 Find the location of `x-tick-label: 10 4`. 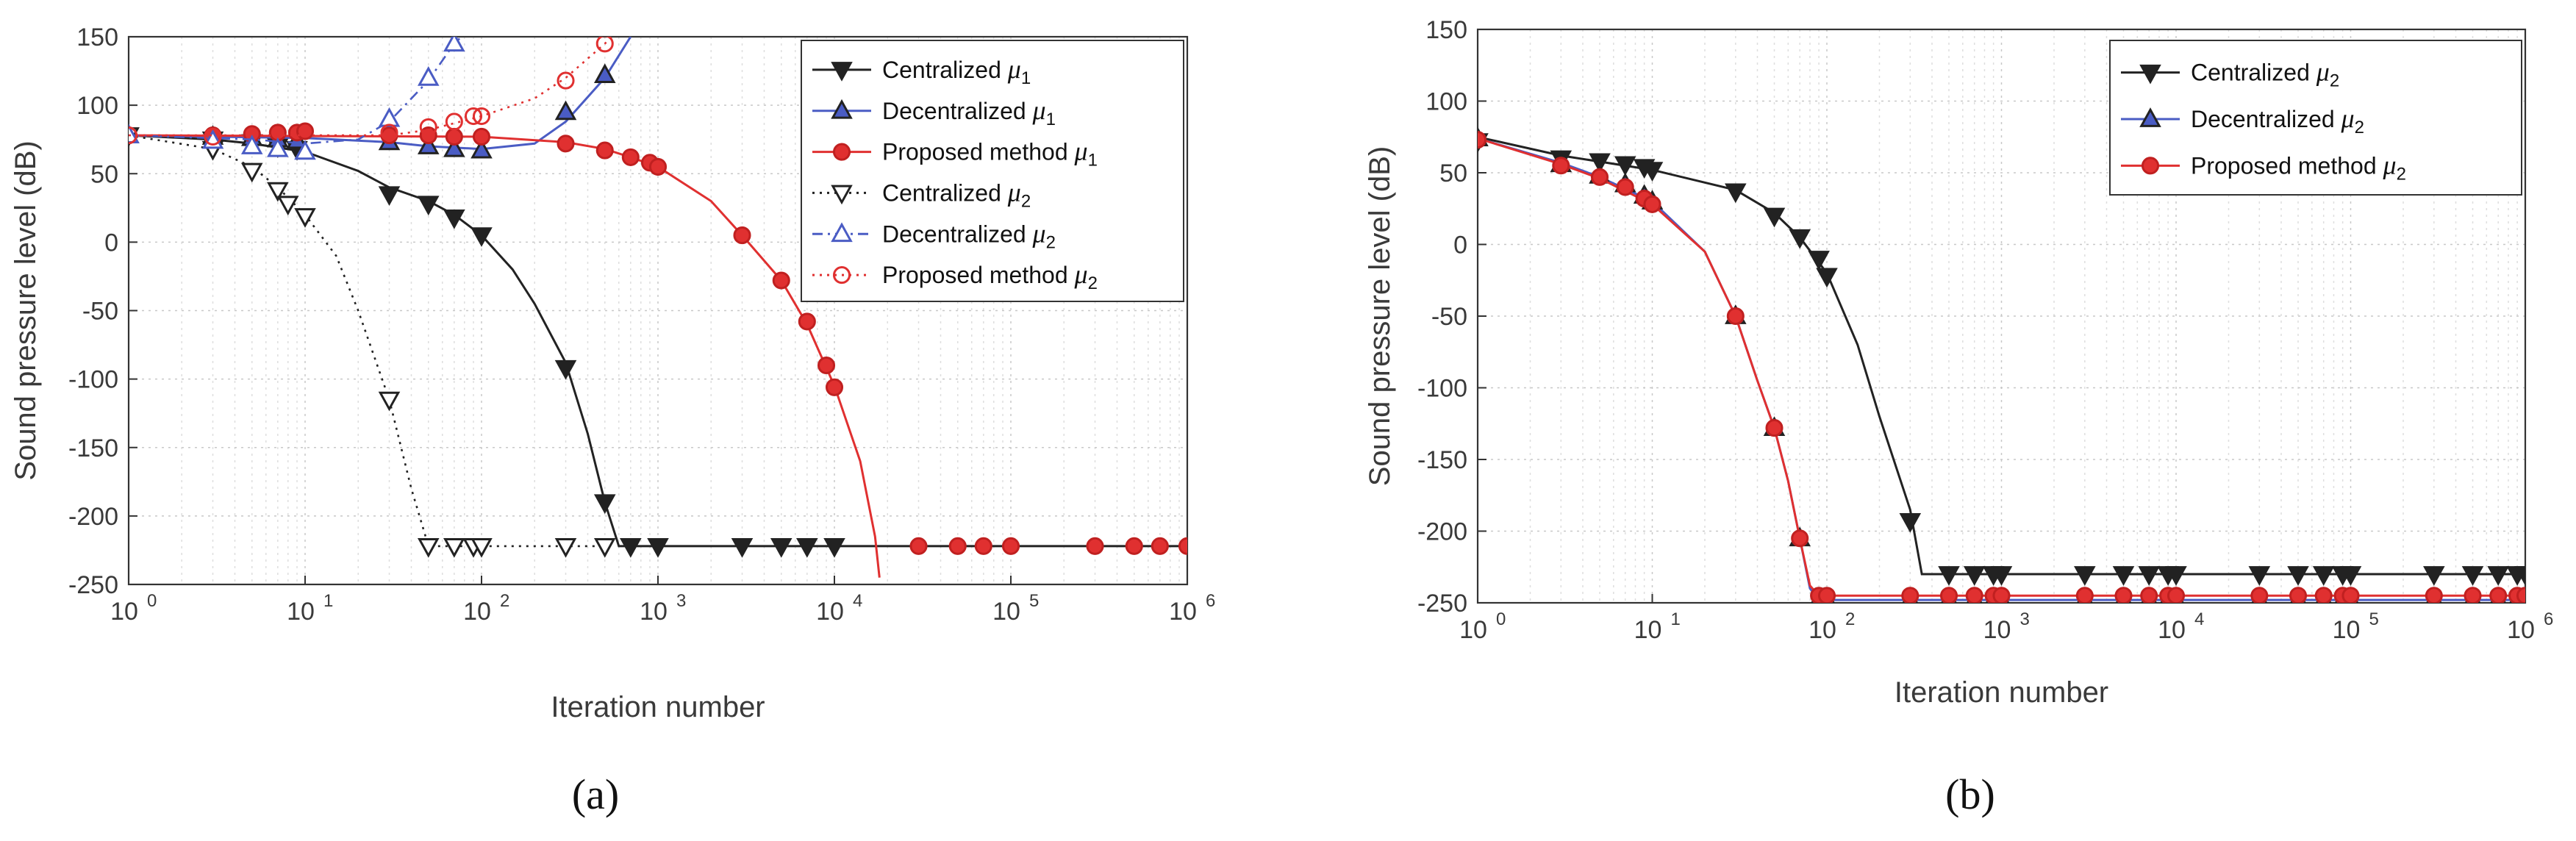

x-tick-label: 10 4 is located at coordinates (2181, 626).